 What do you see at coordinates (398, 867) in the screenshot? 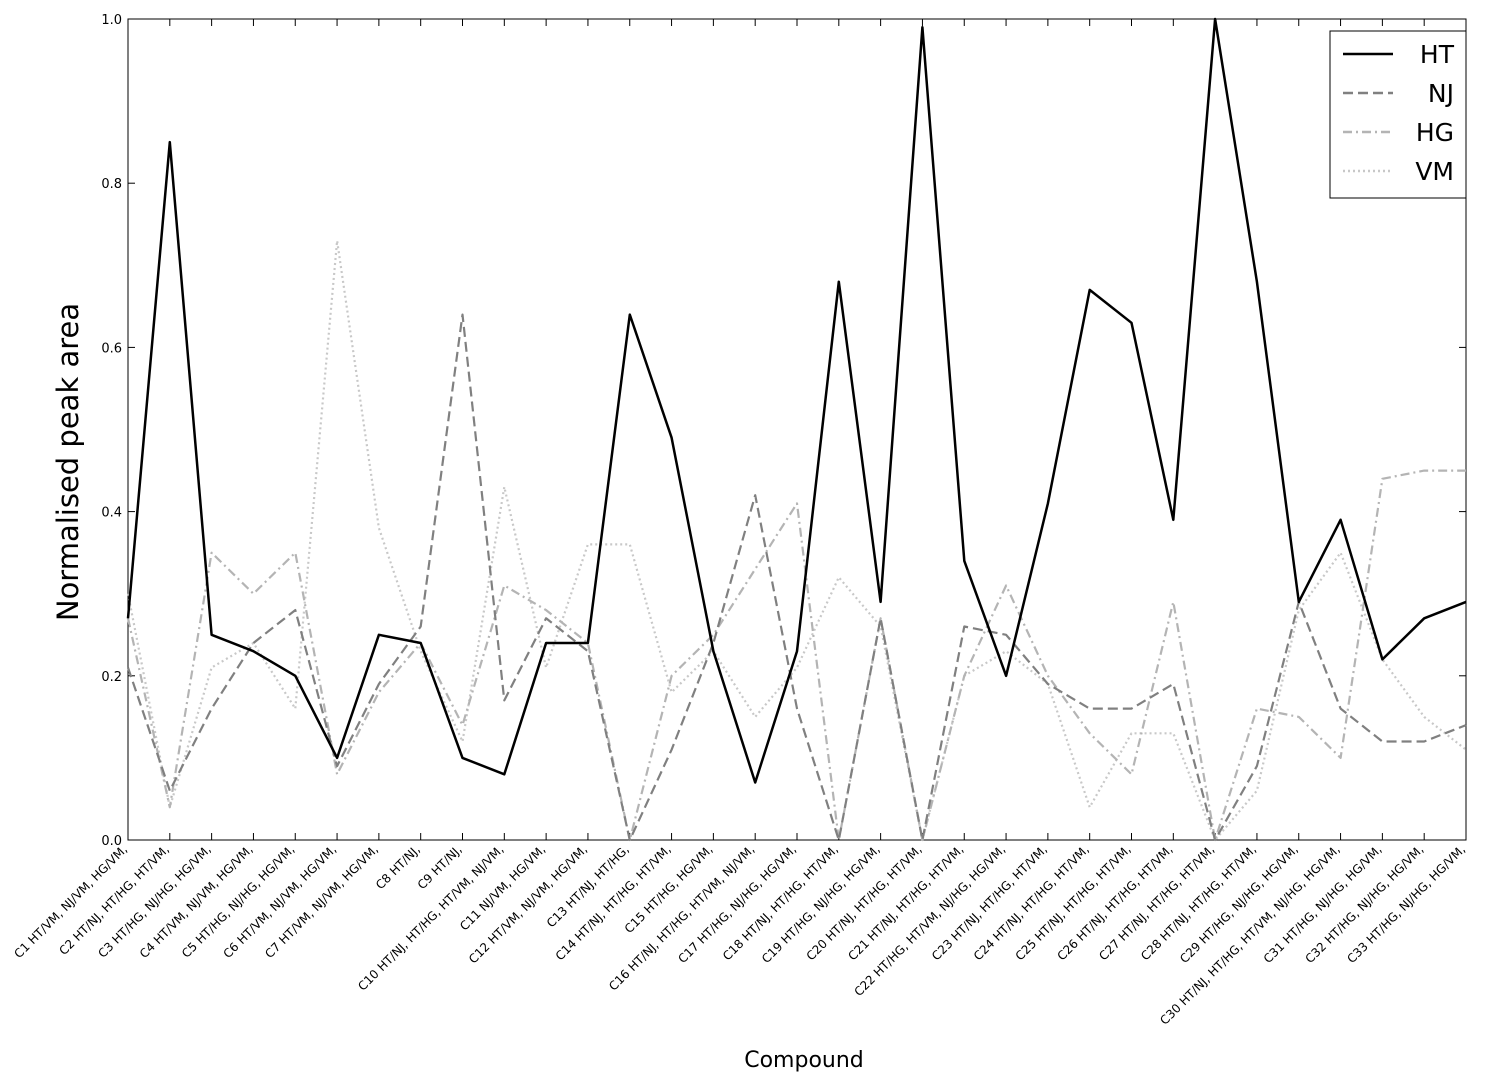
I see `x-tick-label: C8 HT/NJ,` at bounding box center [398, 867].